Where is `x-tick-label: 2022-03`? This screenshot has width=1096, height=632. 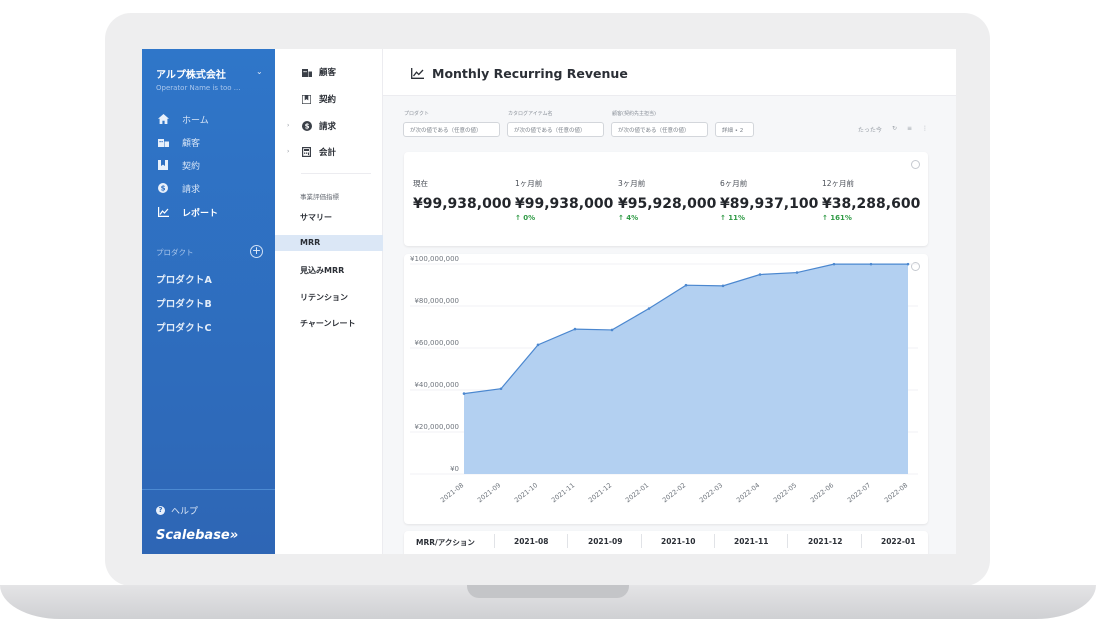 x-tick-label: 2022-03 is located at coordinates (711, 492).